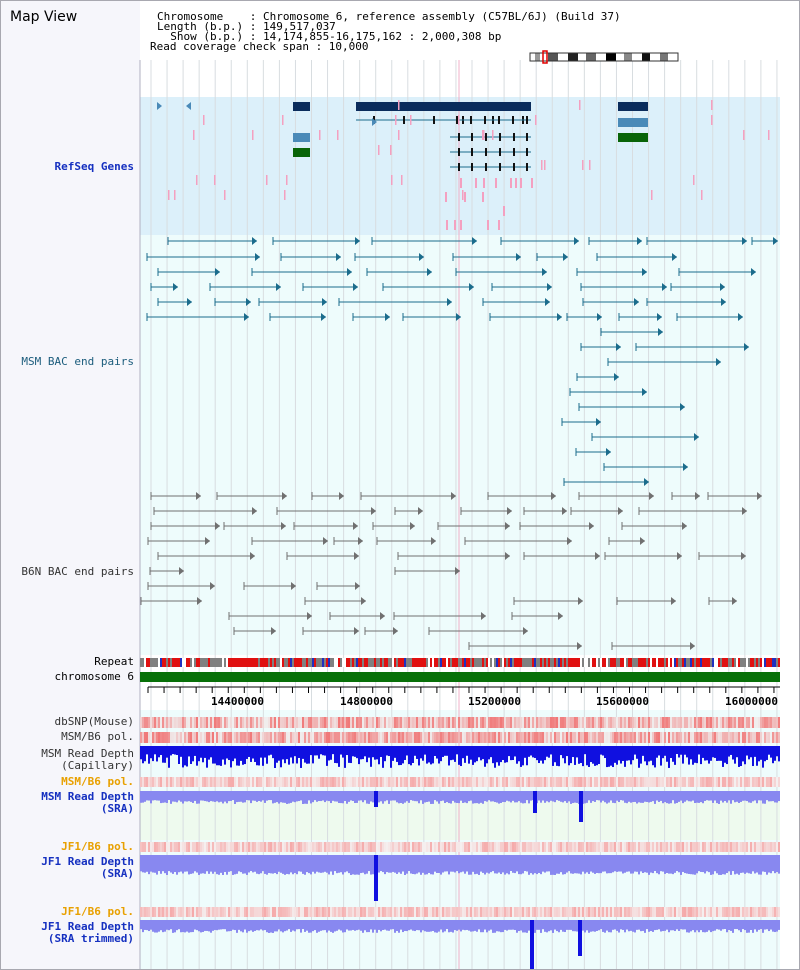  Describe the element at coordinates (44, 17) in the screenshot. I see `page-title: Map View` at that location.